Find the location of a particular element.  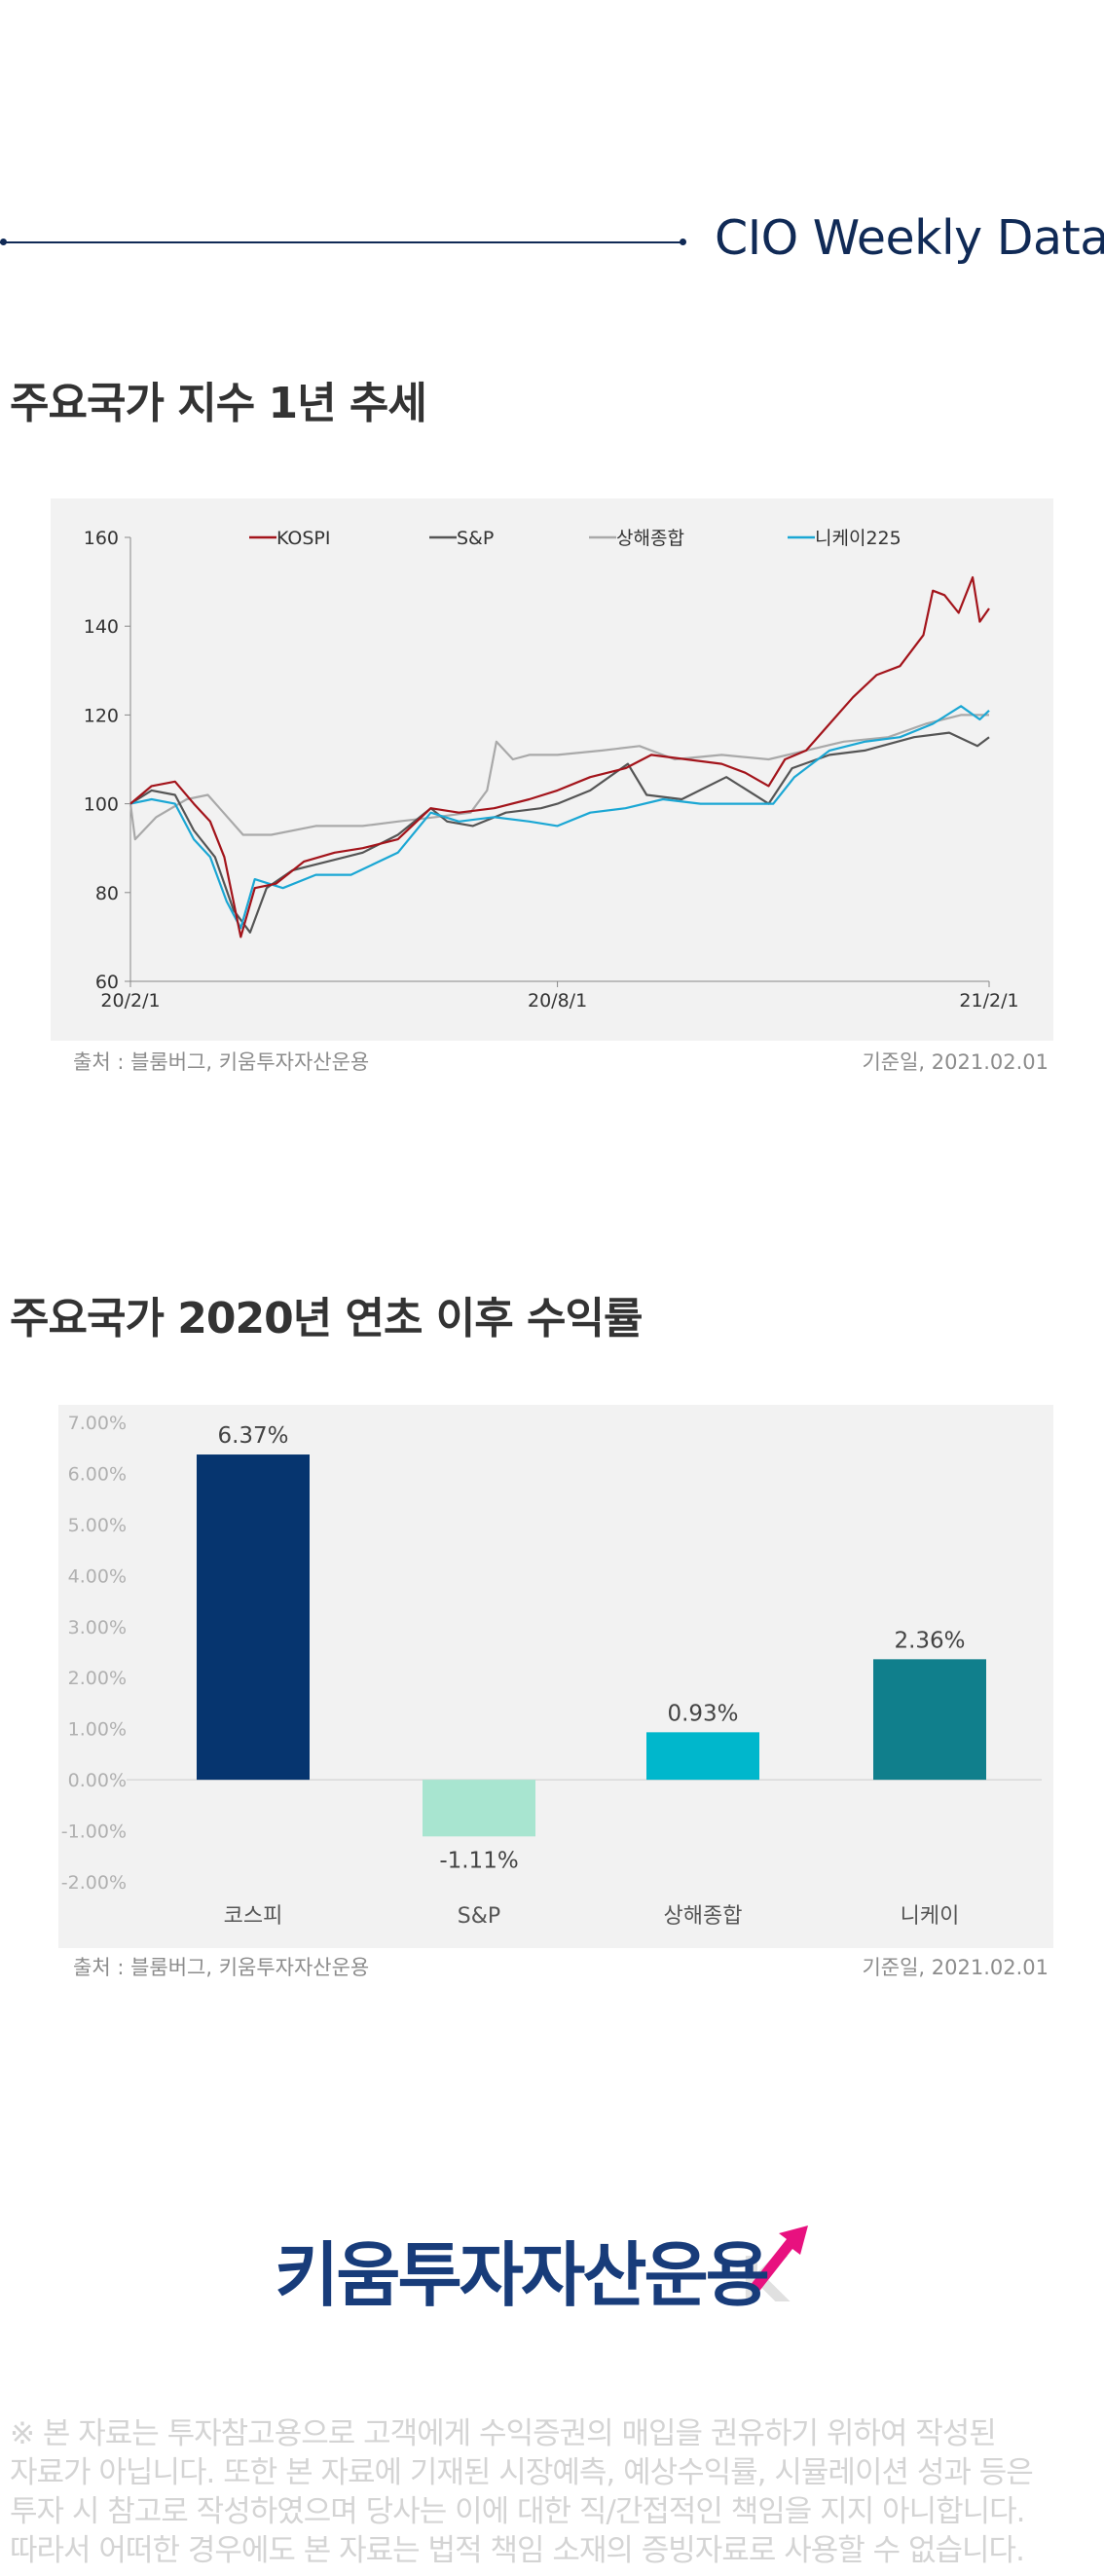

data-label: 6.37% is located at coordinates (252, 1436).